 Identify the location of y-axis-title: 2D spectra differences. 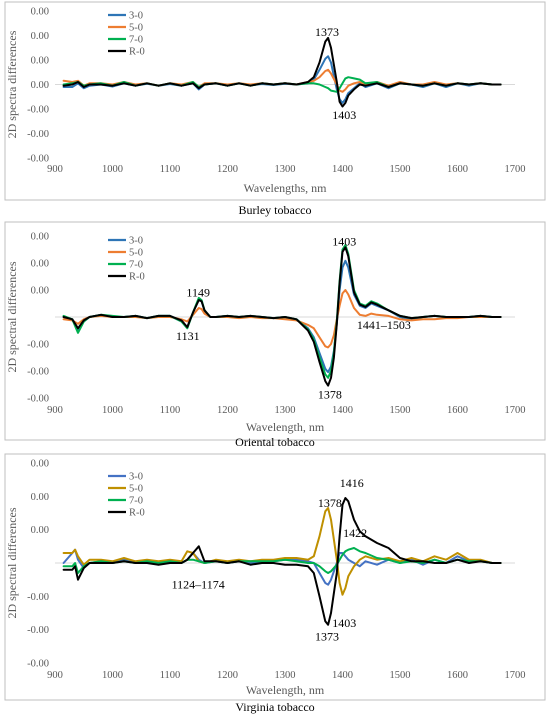
(12, 84).